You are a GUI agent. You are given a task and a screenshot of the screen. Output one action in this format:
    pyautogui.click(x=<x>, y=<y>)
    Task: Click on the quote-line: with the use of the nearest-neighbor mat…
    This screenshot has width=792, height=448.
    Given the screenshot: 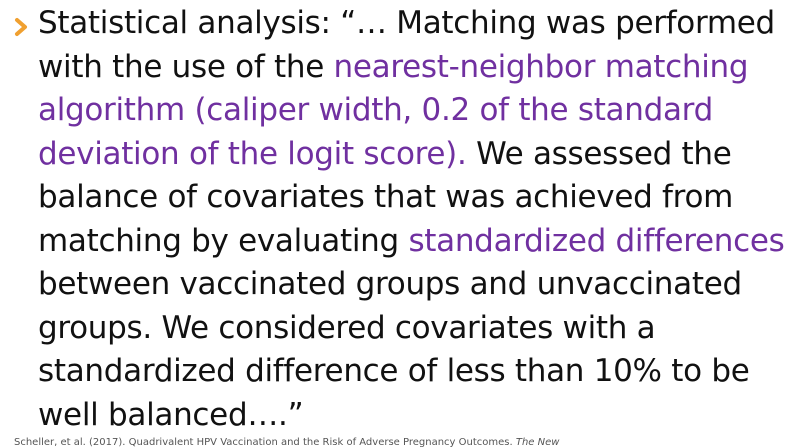 What is the action you would take?
    pyautogui.click(x=413, y=68)
    